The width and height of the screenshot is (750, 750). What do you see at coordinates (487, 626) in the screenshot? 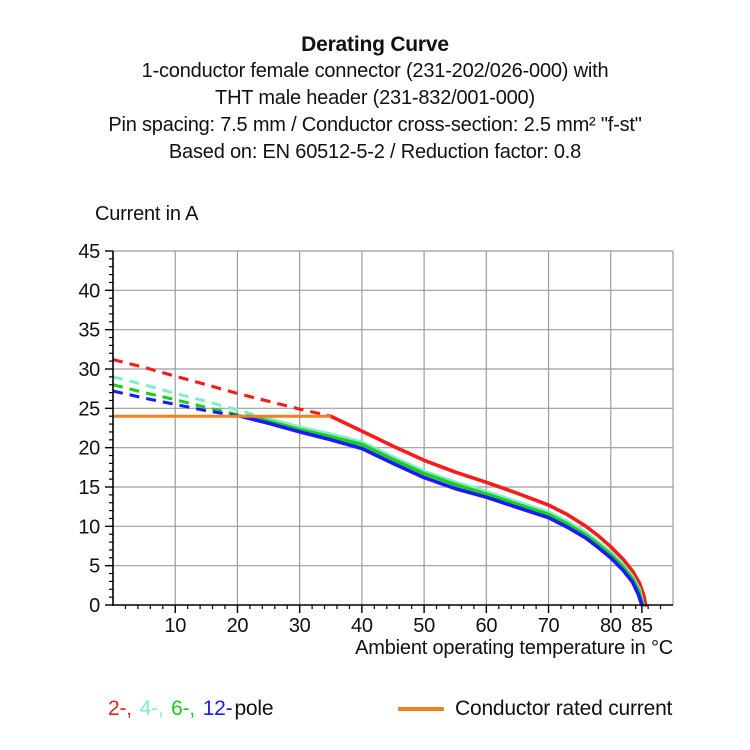
I see `x-tick-label: 60` at bounding box center [487, 626].